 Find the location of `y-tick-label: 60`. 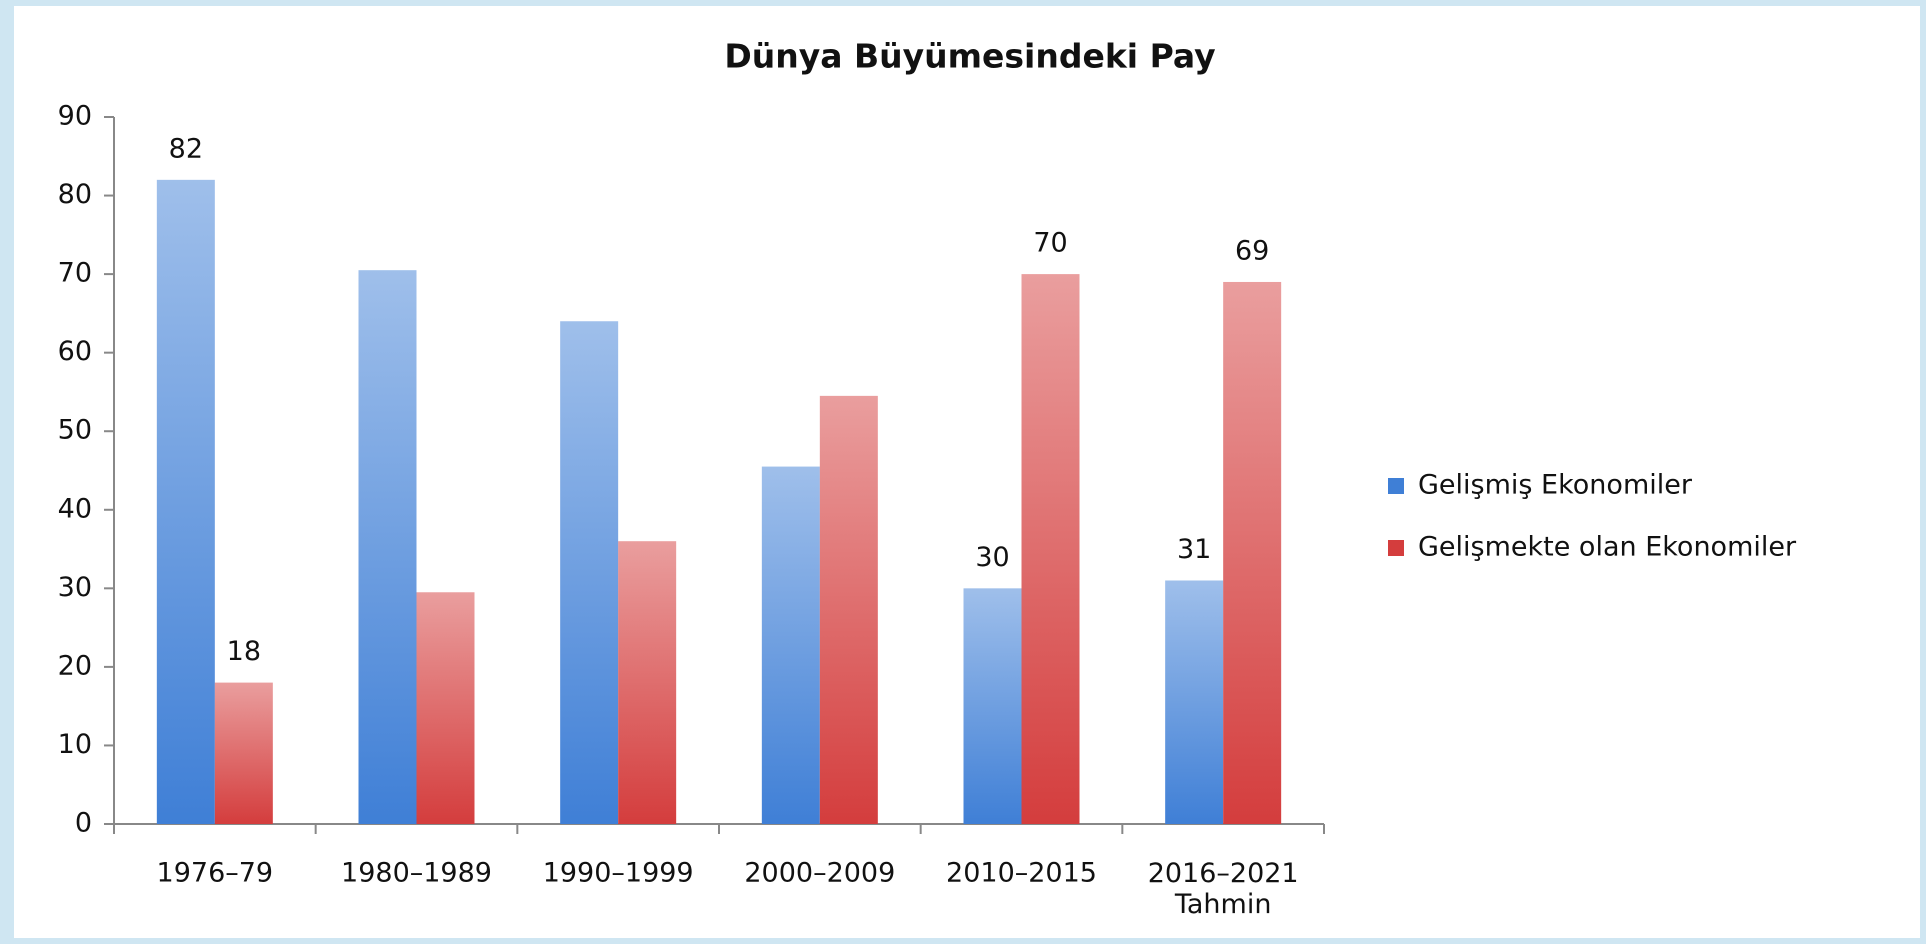

y-tick-label: 60 is located at coordinates (75, 351).